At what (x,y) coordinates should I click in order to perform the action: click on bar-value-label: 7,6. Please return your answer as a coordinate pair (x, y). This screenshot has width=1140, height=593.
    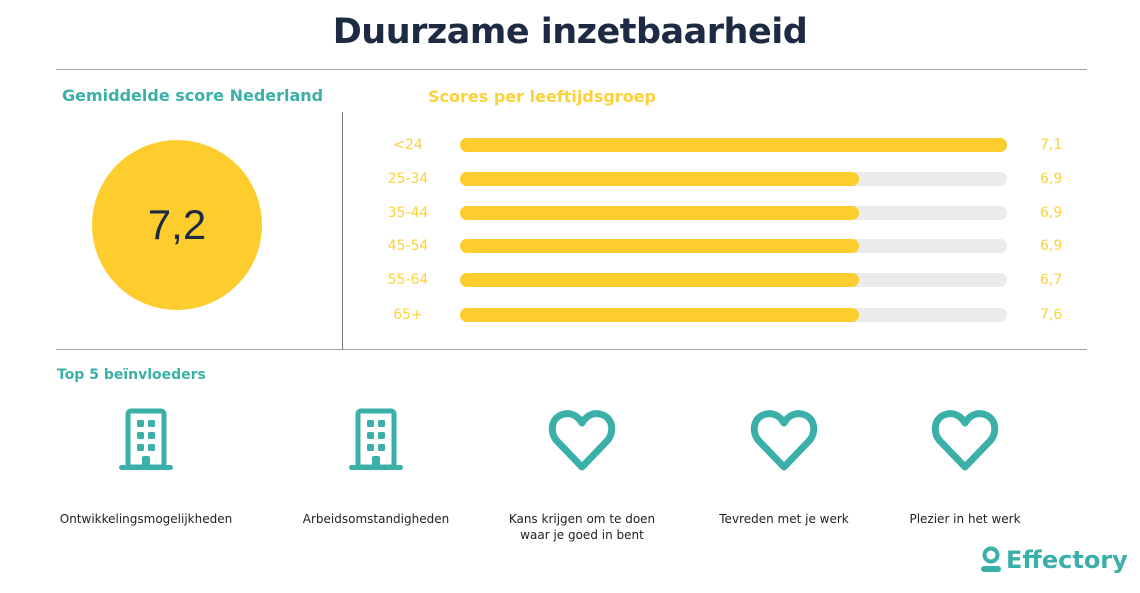
    Looking at the image, I should click on (1051, 315).